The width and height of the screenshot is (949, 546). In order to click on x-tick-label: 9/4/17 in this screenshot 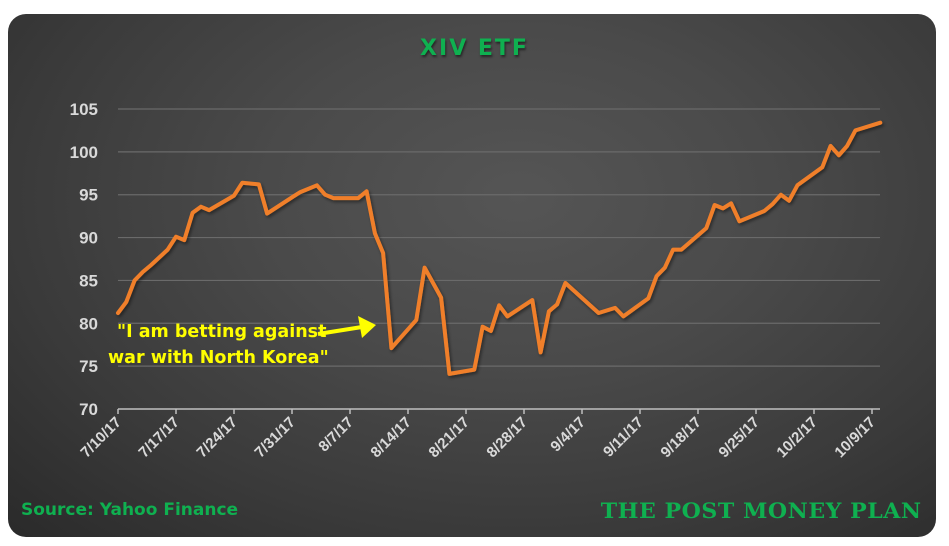, I will do `click(568, 435)`.